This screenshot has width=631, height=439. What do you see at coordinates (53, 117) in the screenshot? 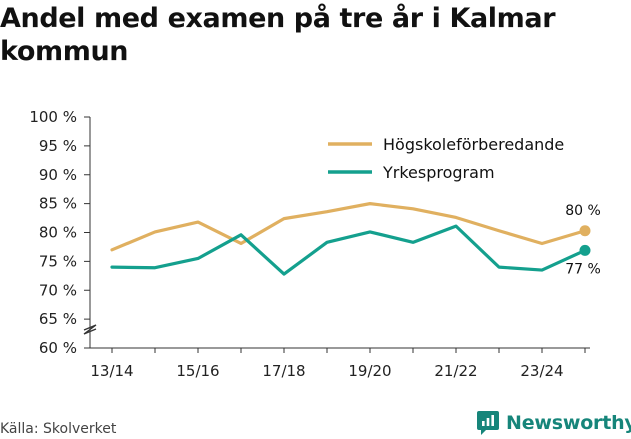
I see `y-tick-label: 100 %` at bounding box center [53, 117].